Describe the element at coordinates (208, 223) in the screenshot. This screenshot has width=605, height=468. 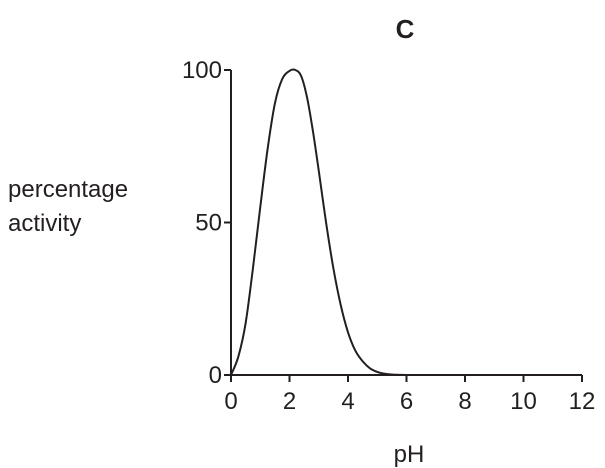
I see `y-tick-label: 50` at that location.